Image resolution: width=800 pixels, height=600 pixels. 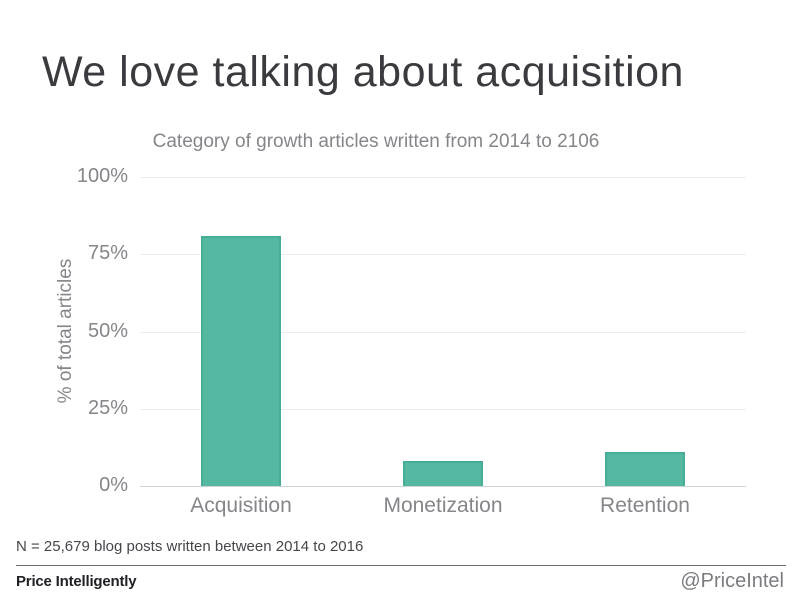 I want to click on bar-acquisition, so click(x=241, y=360).